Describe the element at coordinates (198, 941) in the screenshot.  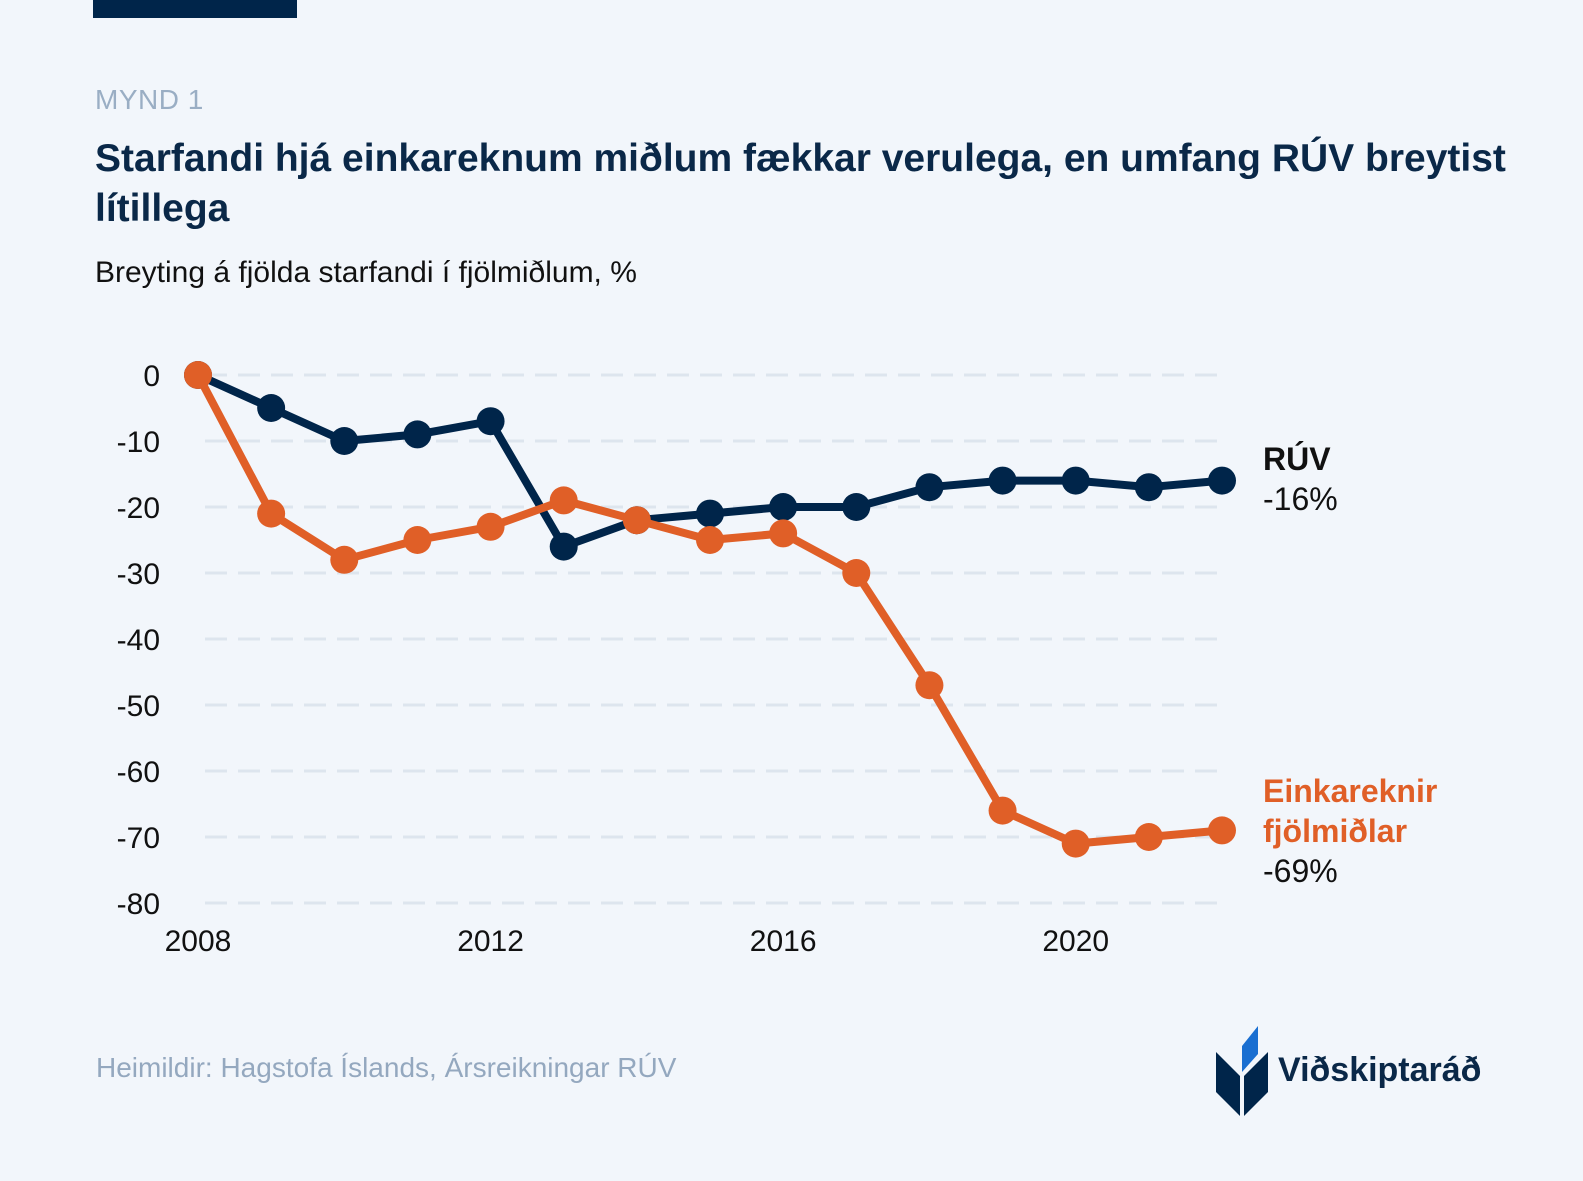
I see `x-tick-label: 2008` at that location.